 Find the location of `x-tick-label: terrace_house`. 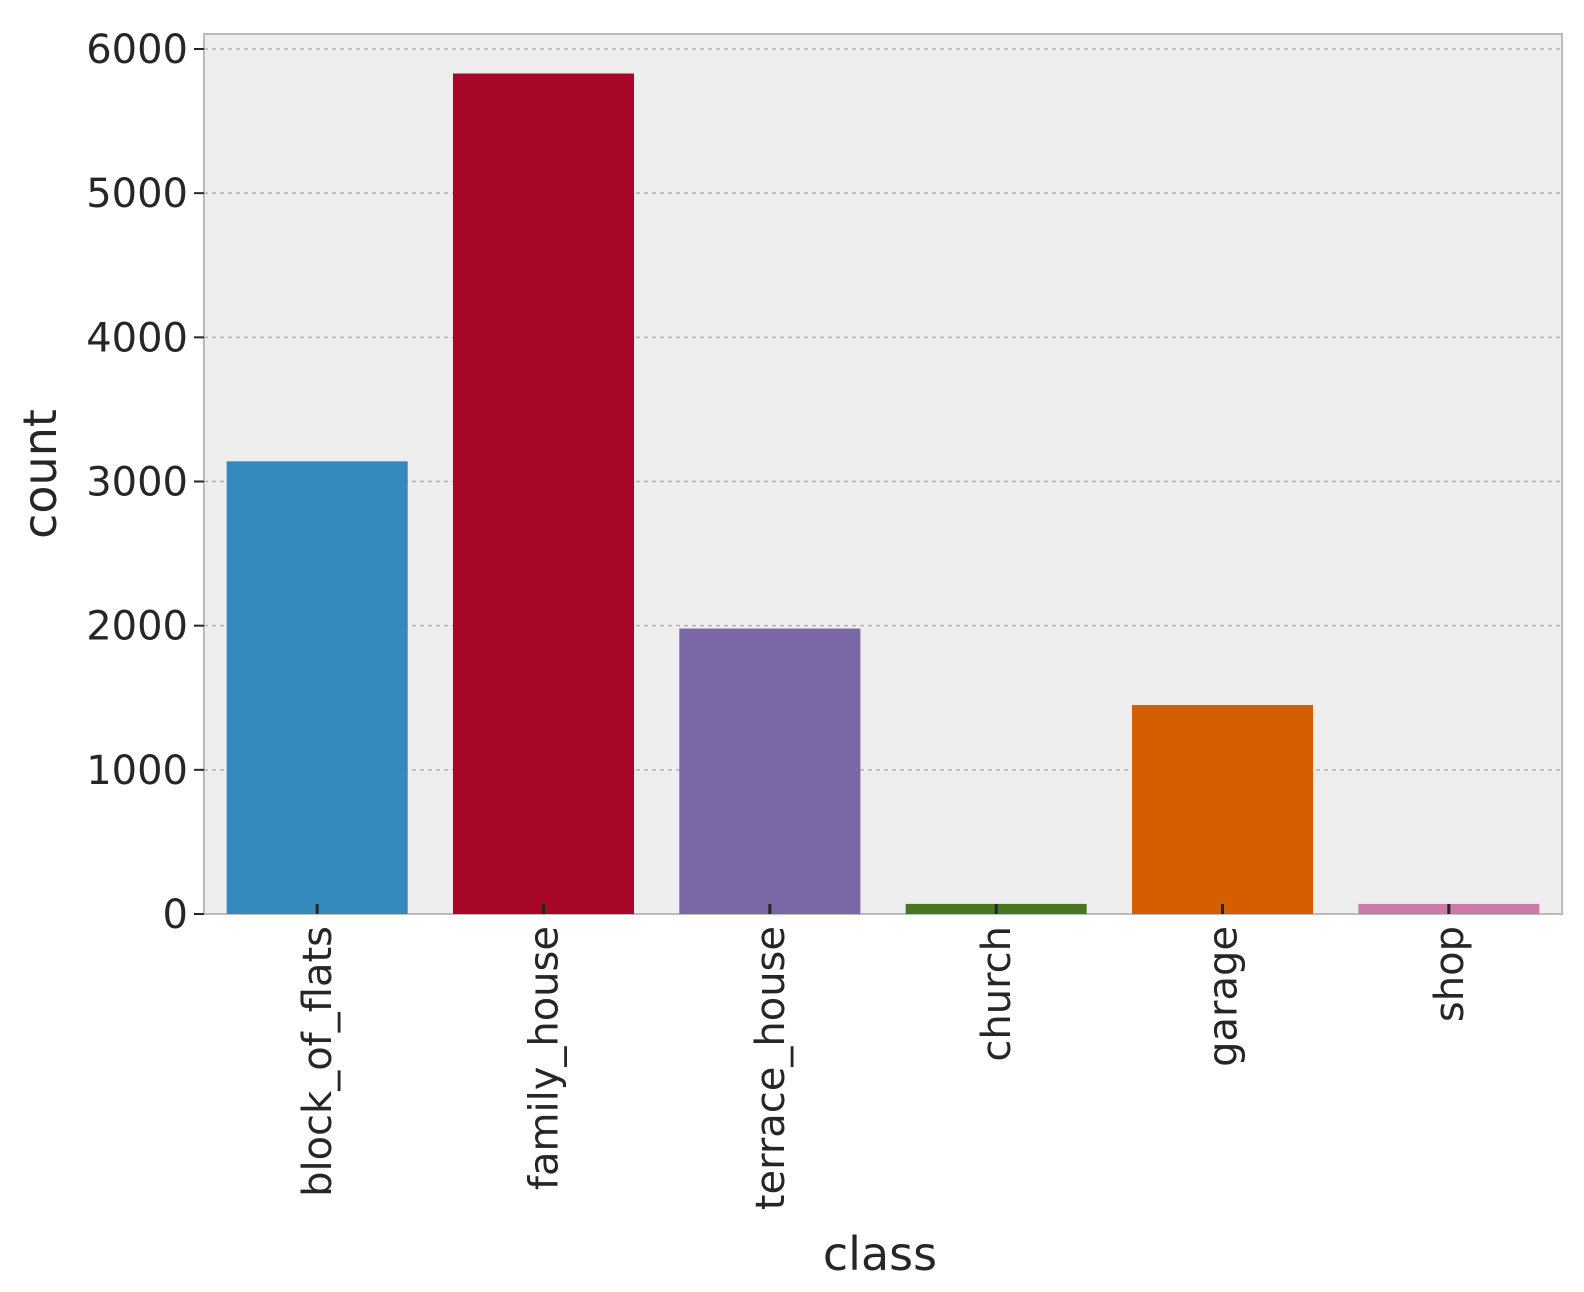

x-tick-label: terrace_house is located at coordinates (771, 1068).